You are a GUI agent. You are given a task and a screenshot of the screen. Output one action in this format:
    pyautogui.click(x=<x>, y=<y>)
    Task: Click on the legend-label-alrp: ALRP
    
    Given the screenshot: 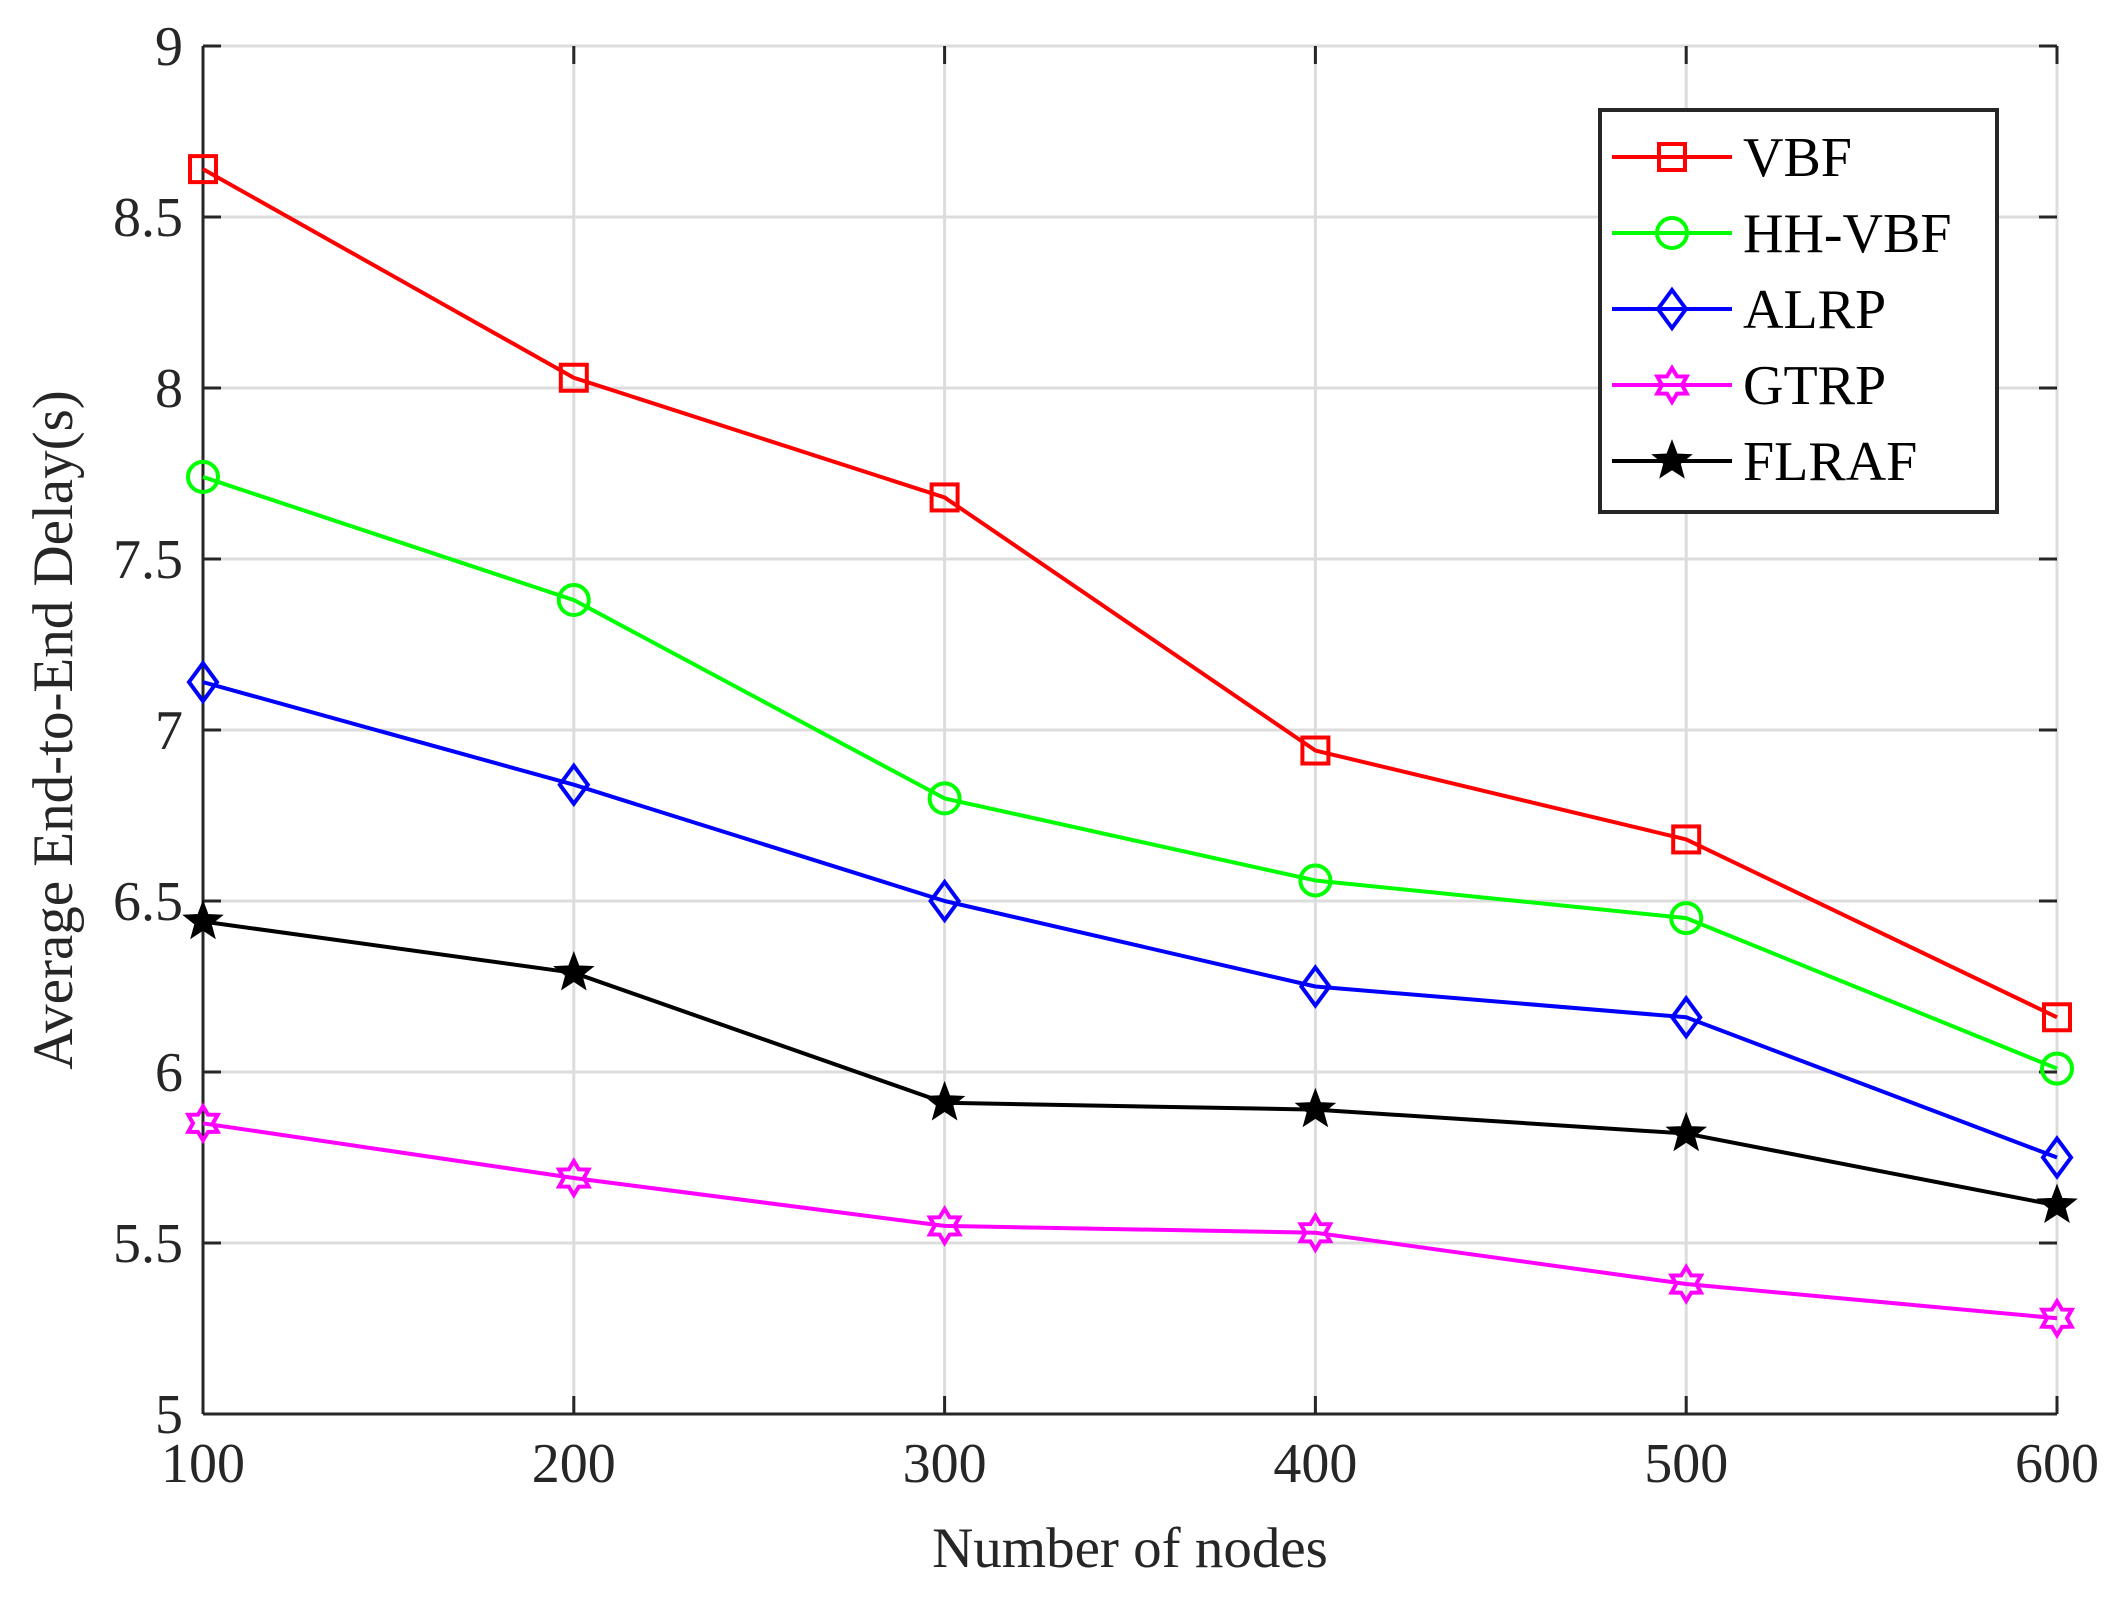 What is the action you would take?
    pyautogui.click(x=1814, y=310)
    